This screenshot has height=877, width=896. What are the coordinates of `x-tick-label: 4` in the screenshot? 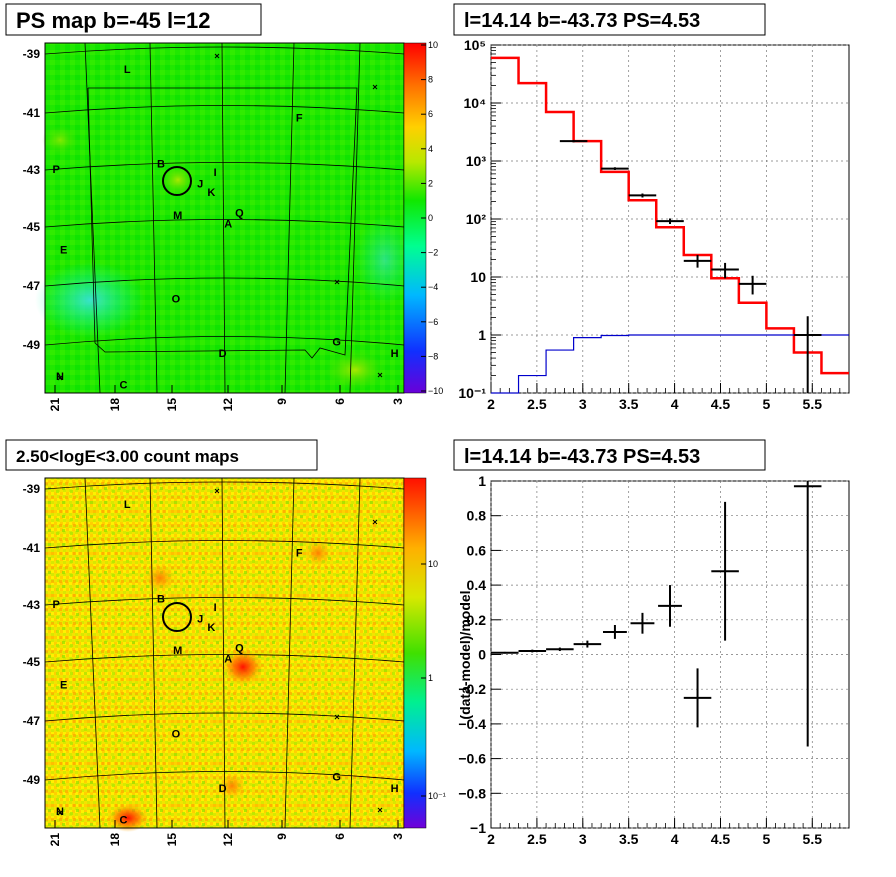 It's located at (675, 839).